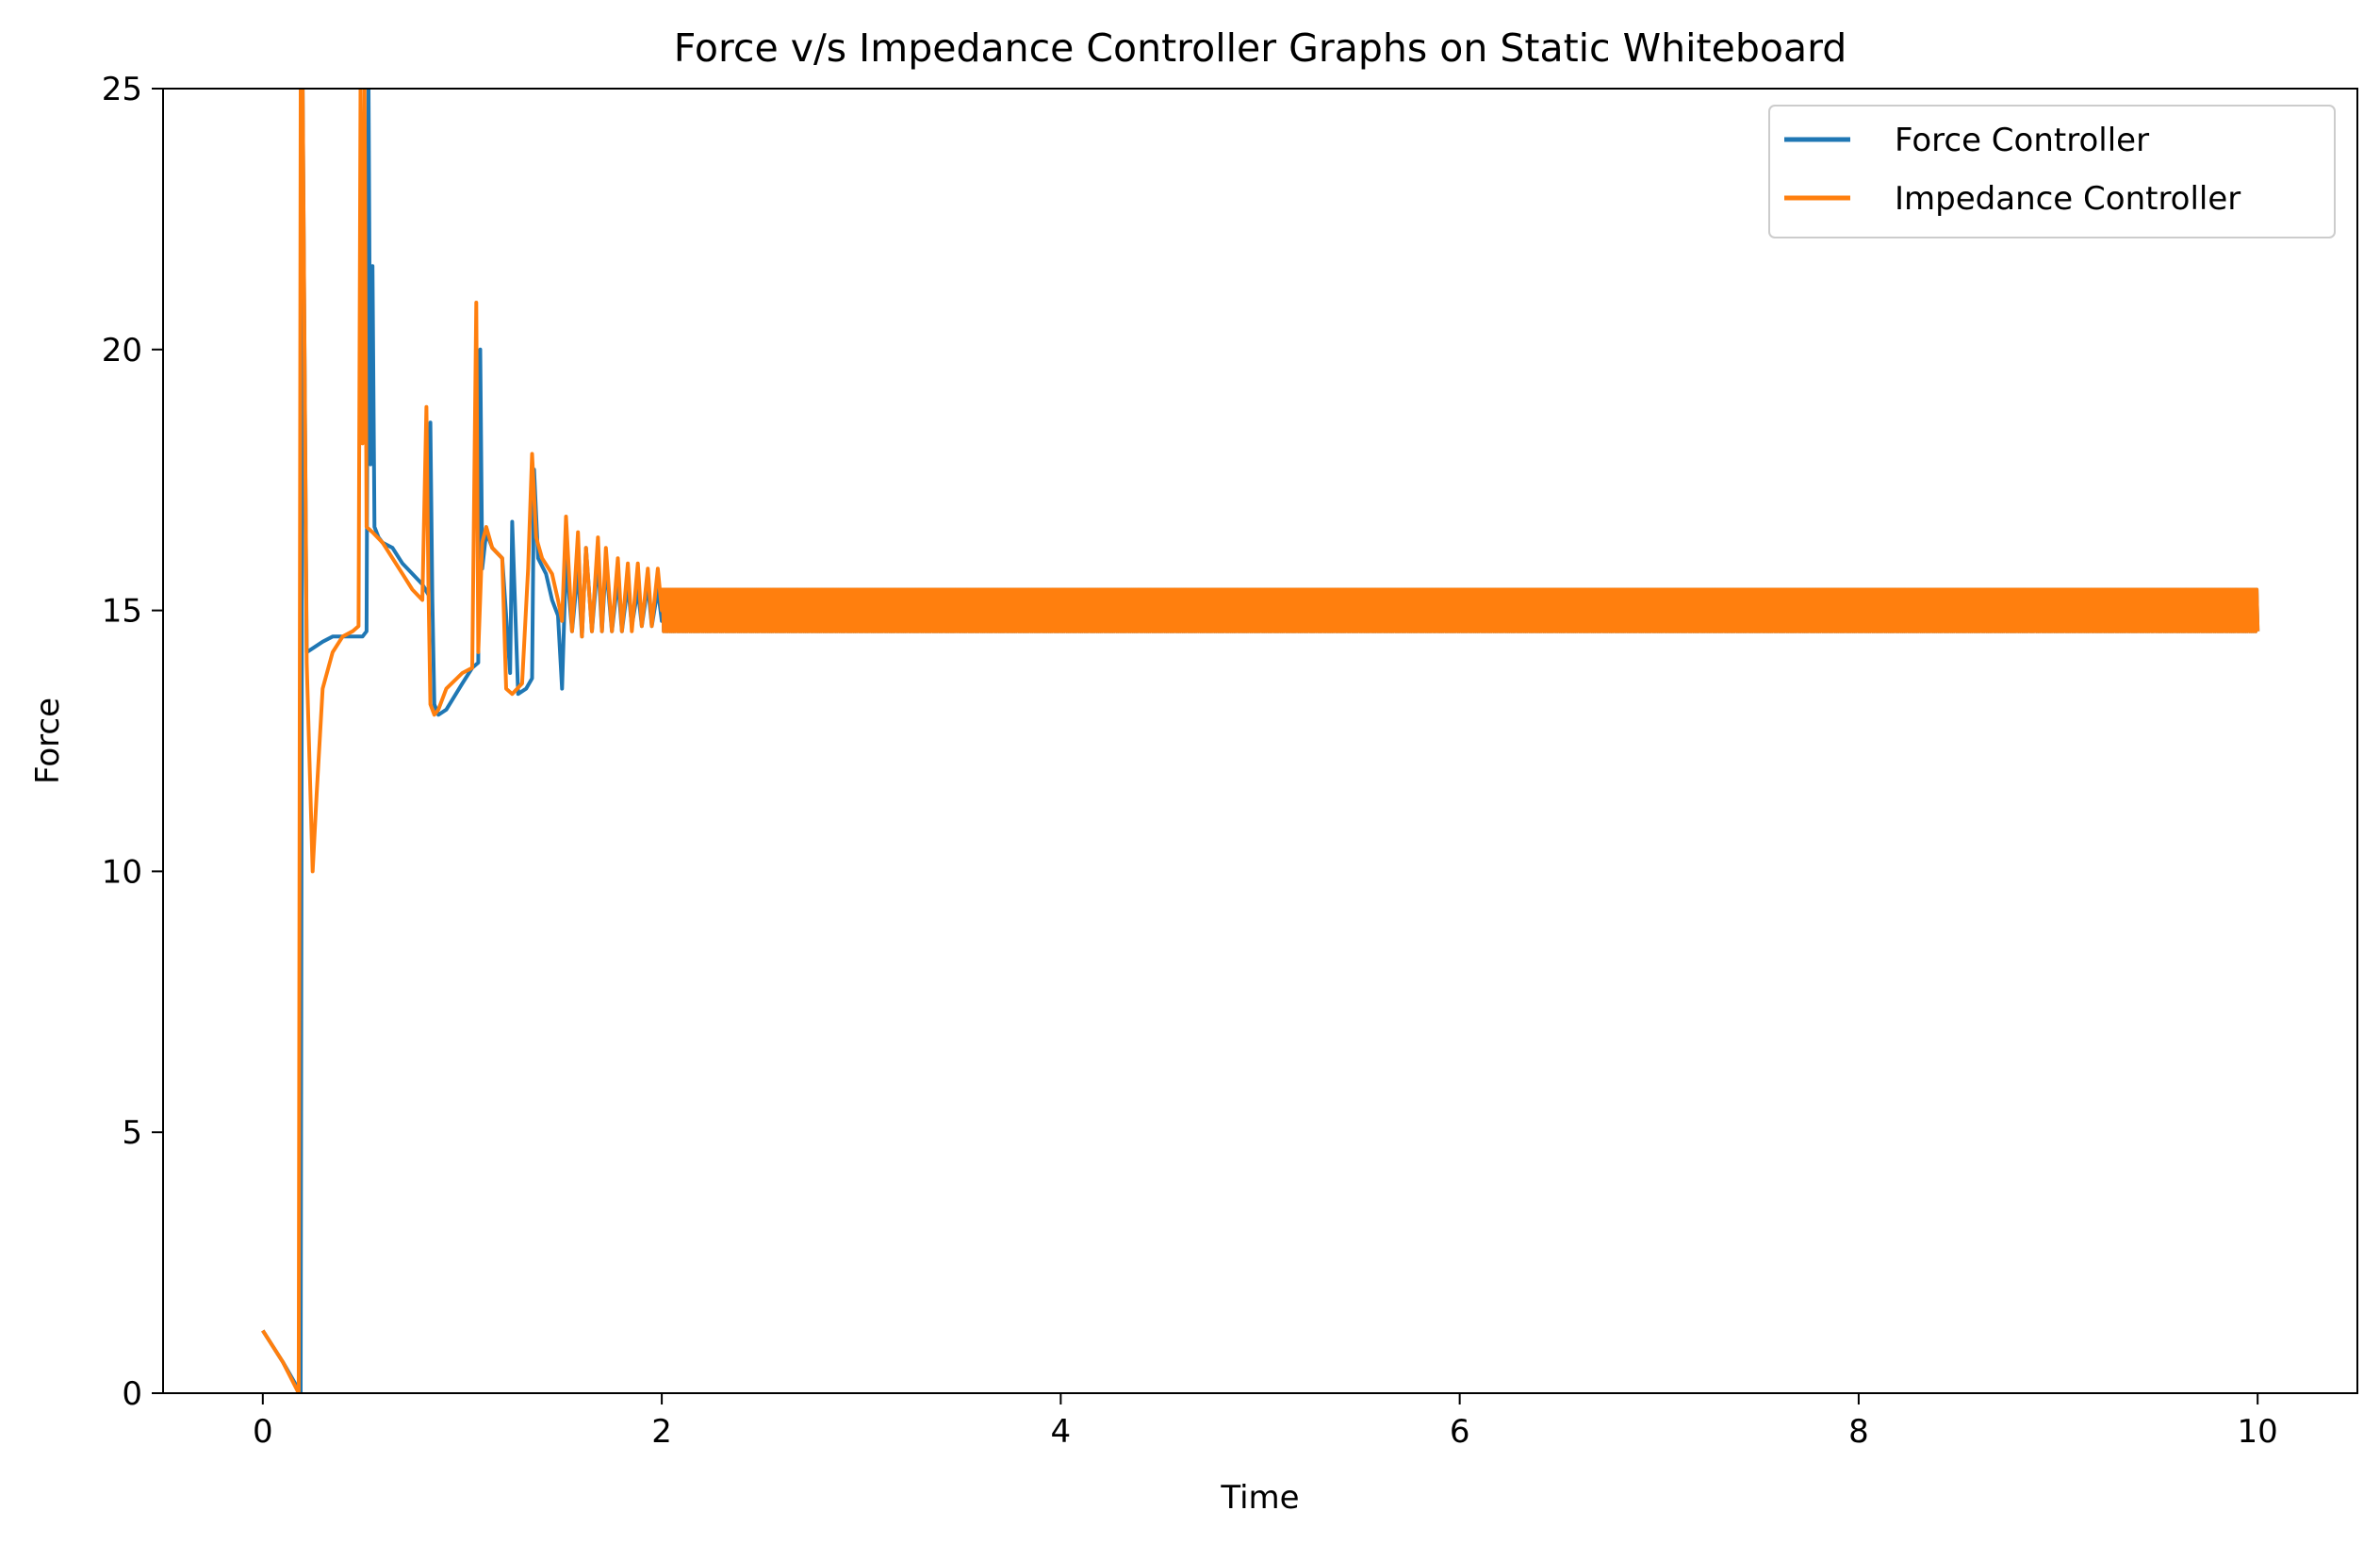  What do you see at coordinates (132, 1394) in the screenshot?
I see `y-tick-label: 0` at bounding box center [132, 1394].